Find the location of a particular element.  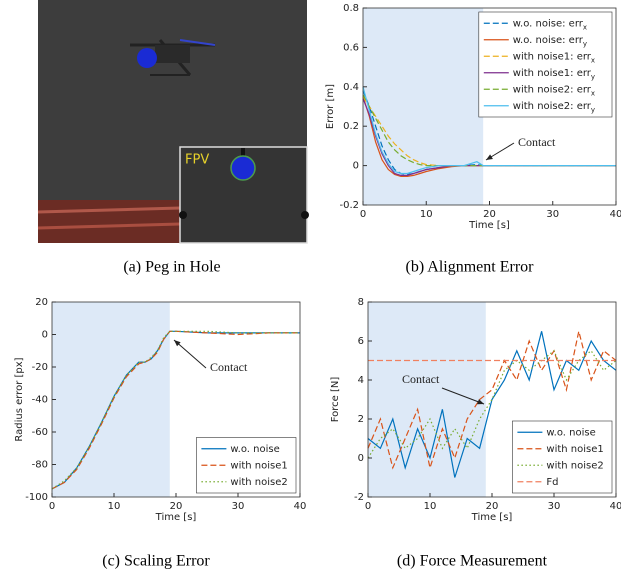

y-tick-label: -60 is located at coordinates (40, 432).